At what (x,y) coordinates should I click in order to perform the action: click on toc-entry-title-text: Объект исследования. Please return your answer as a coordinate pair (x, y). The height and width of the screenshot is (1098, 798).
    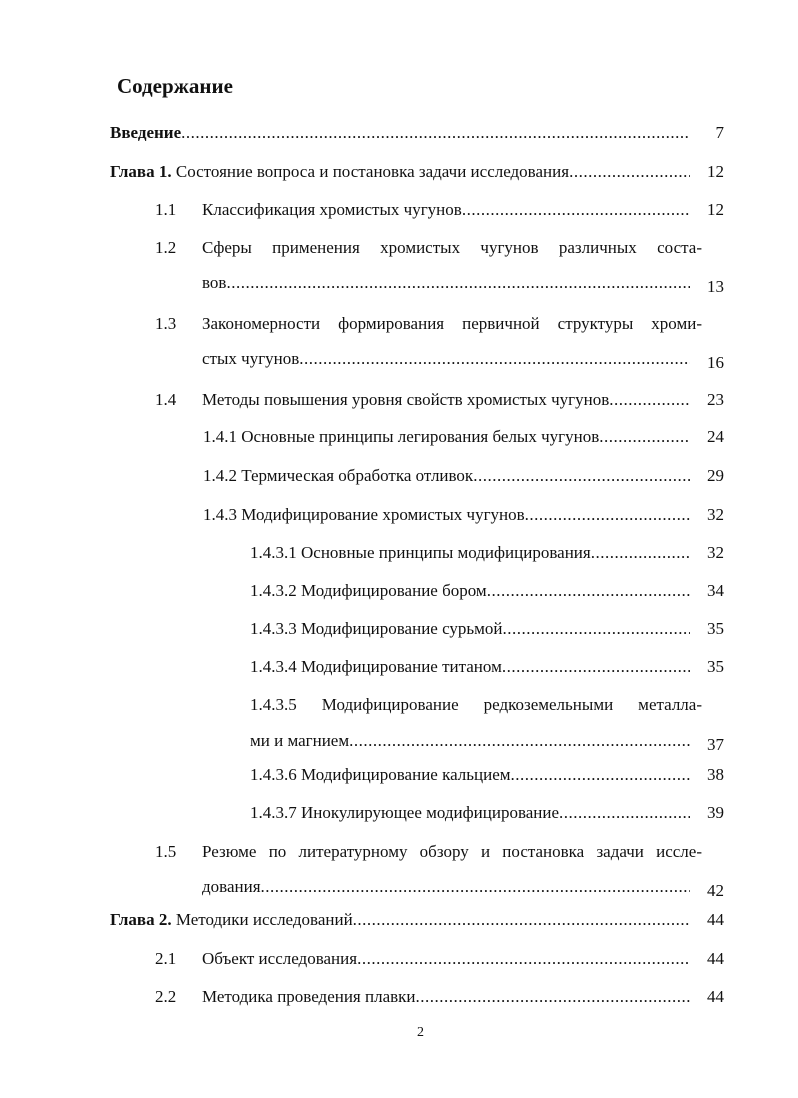
    Looking at the image, I should click on (280, 958).